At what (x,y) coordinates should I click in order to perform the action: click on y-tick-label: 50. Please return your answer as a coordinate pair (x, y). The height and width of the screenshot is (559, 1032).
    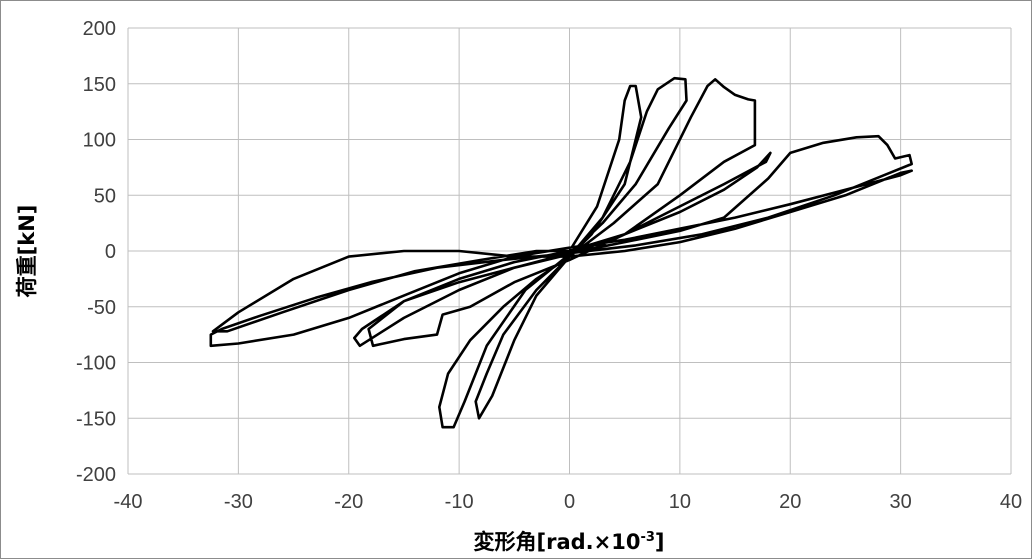
    Looking at the image, I should click on (105, 196).